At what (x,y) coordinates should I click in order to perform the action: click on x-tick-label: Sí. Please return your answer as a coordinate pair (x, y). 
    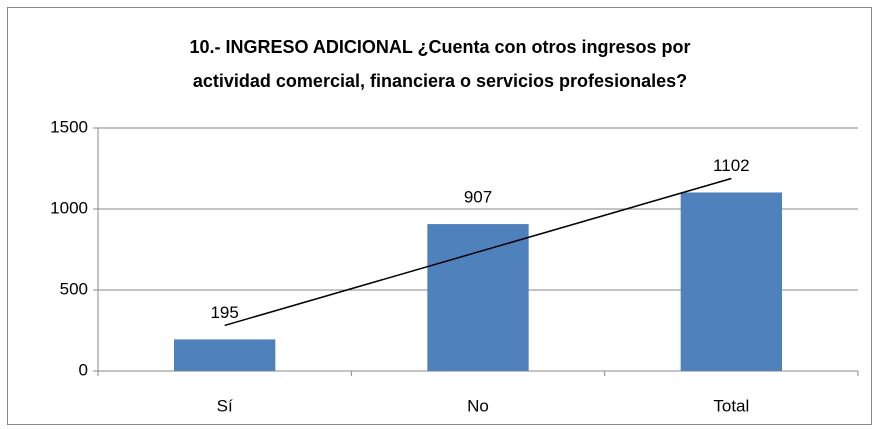
    Looking at the image, I should click on (225, 405).